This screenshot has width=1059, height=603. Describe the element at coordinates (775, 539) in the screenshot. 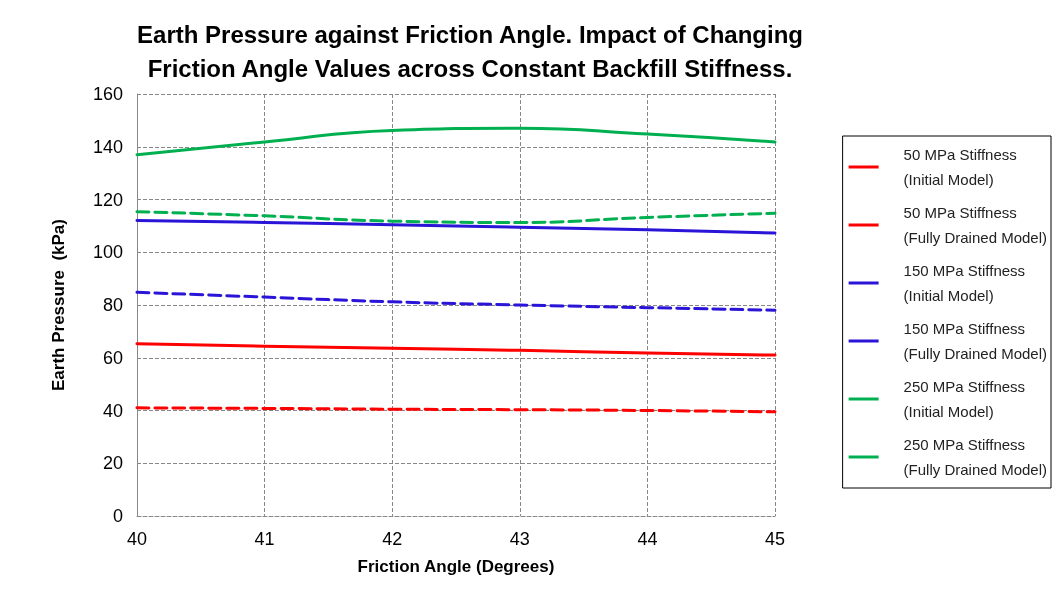

I see `x-tick-label: 45` at that location.